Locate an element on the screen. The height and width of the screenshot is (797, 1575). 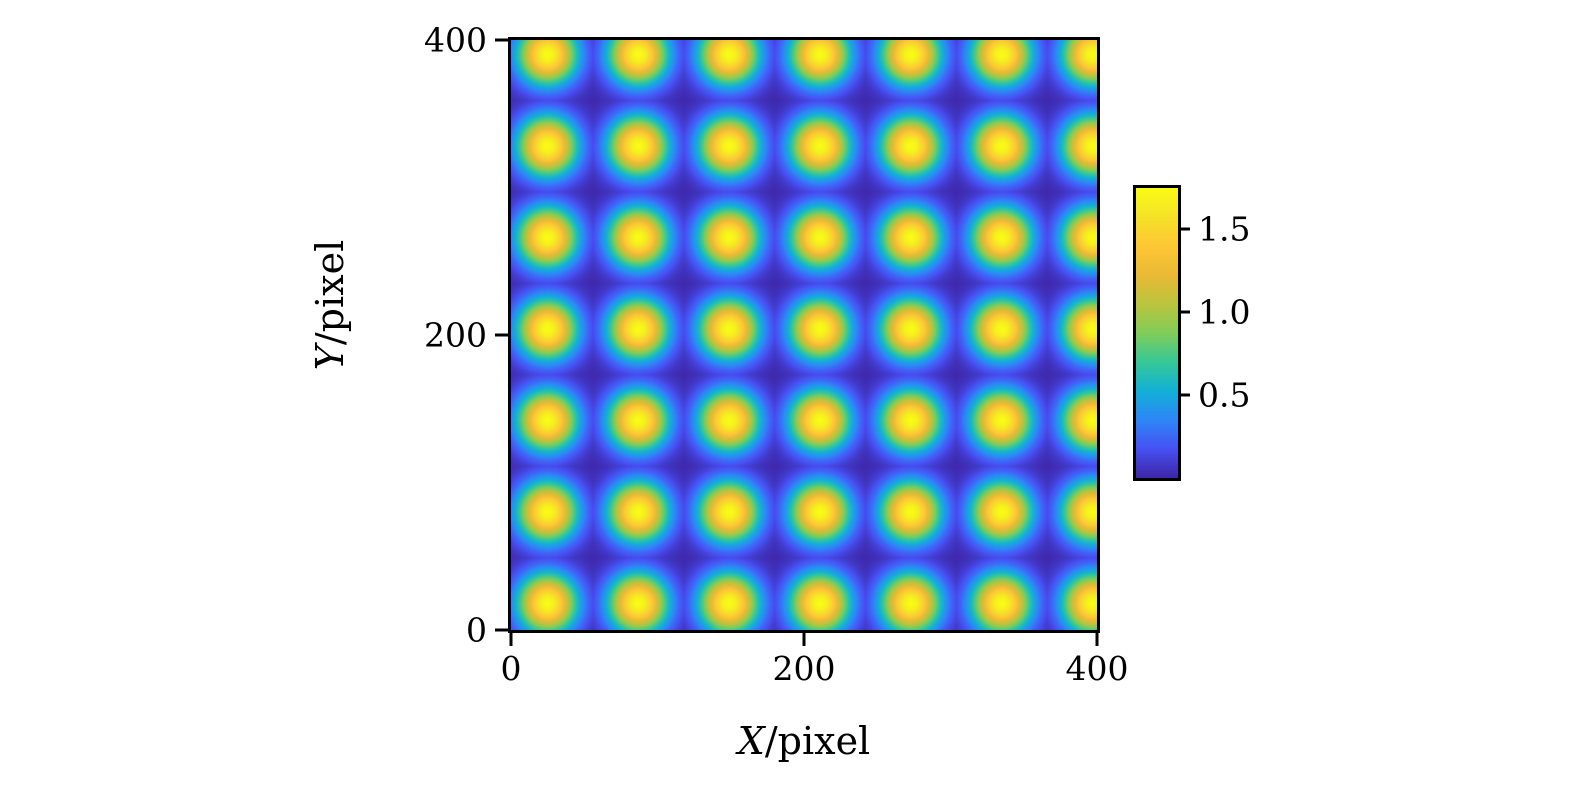
x-axis-label: X/pixel is located at coordinates (804, 741).